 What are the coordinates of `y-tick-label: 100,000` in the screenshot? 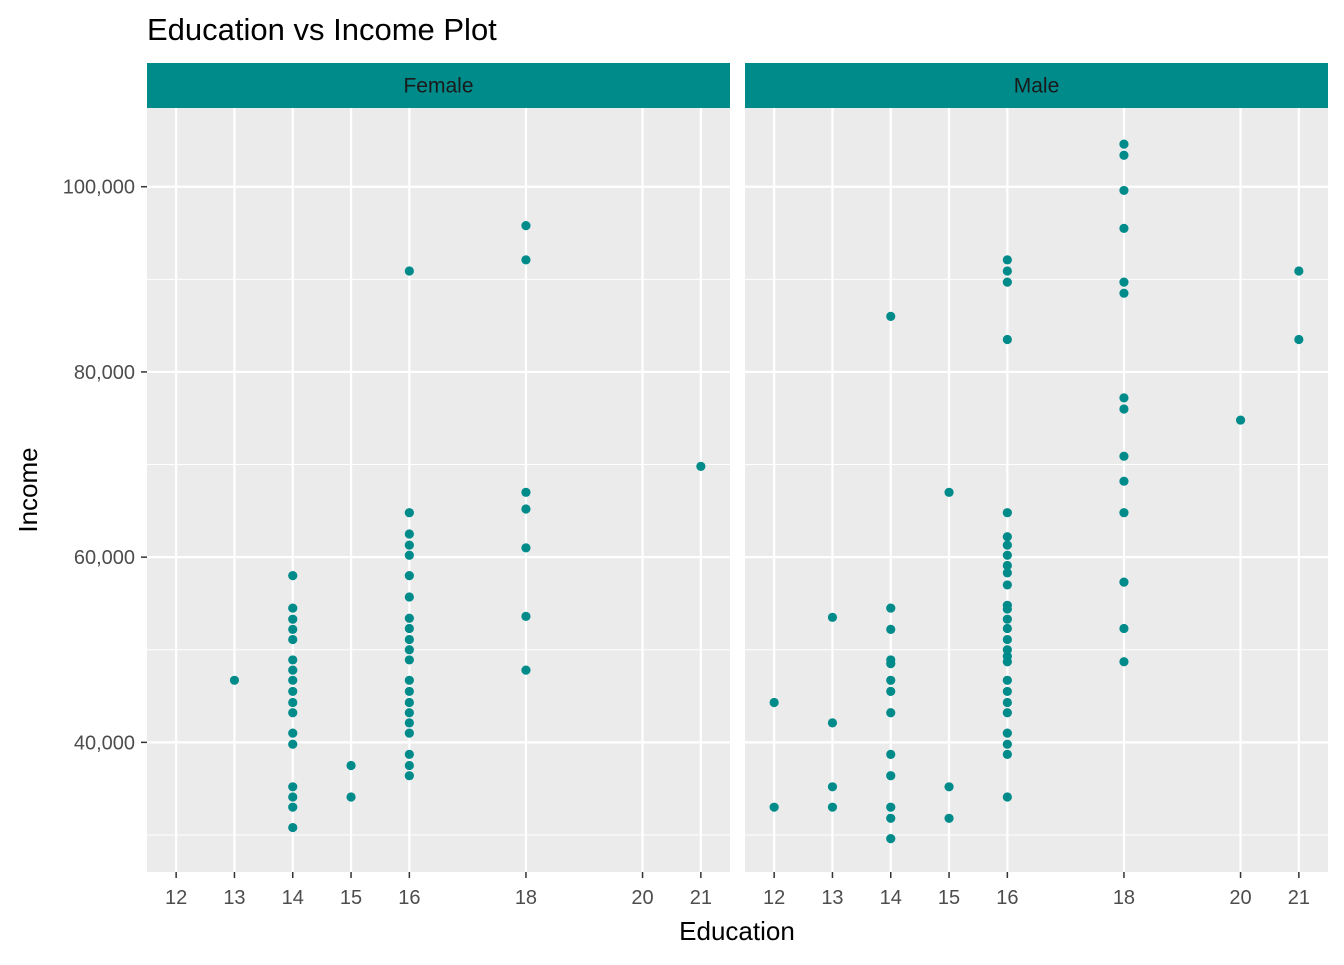 It's located at (99, 188).